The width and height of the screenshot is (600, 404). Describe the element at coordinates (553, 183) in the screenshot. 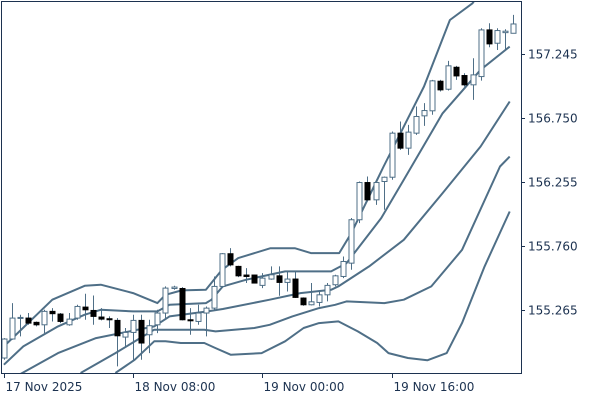

I see `y-tick-label: 156.255` at that location.